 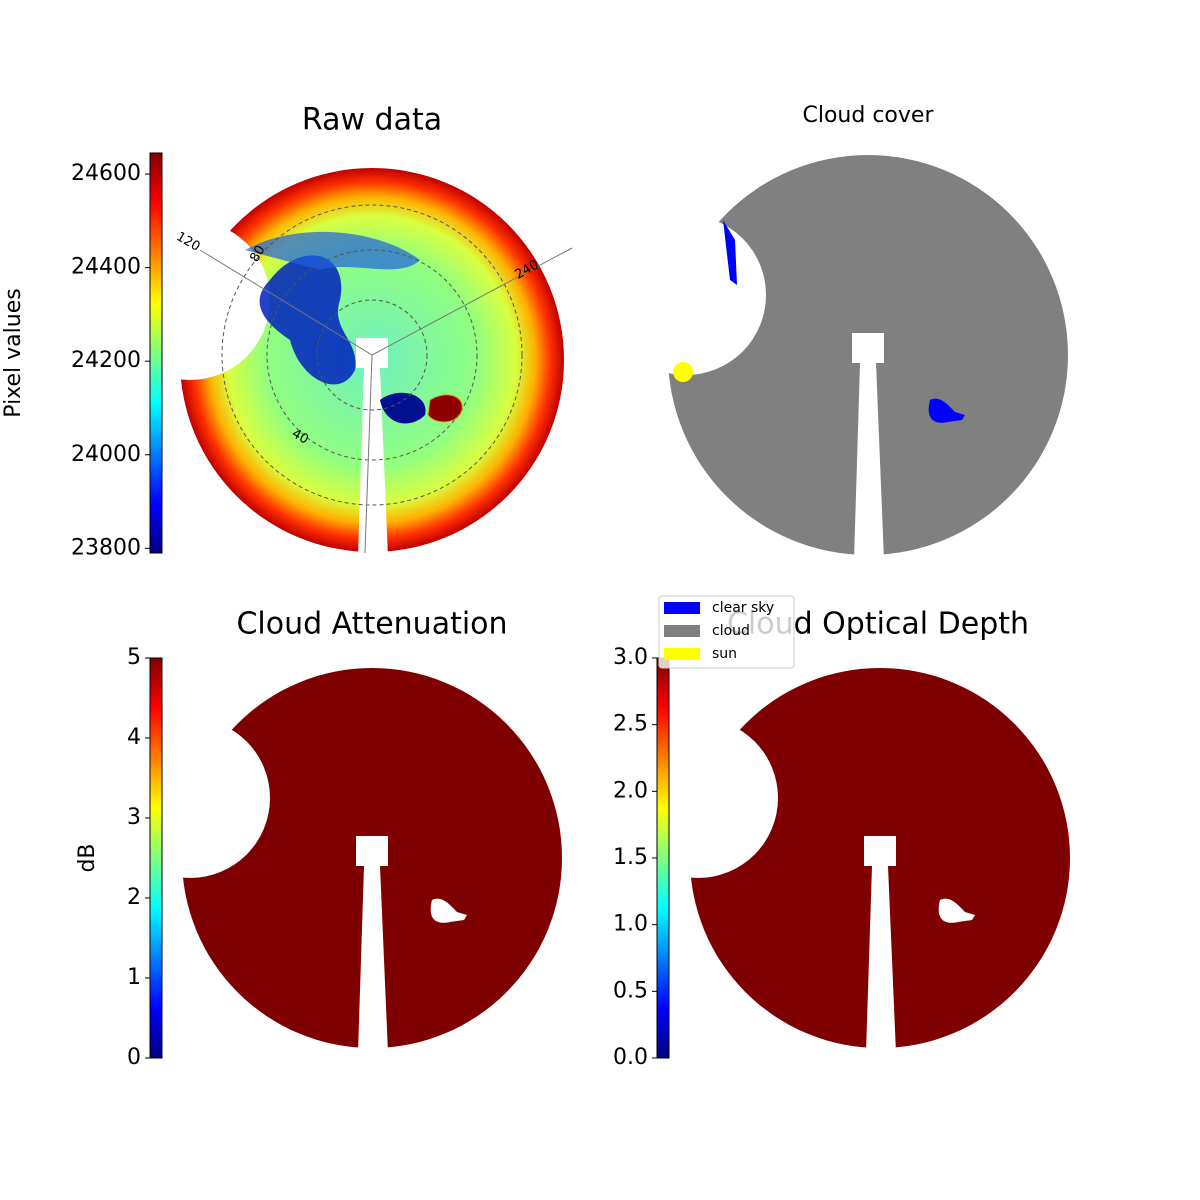 What do you see at coordinates (134, 817) in the screenshot?
I see `colorbar-tick-label: 3` at bounding box center [134, 817].